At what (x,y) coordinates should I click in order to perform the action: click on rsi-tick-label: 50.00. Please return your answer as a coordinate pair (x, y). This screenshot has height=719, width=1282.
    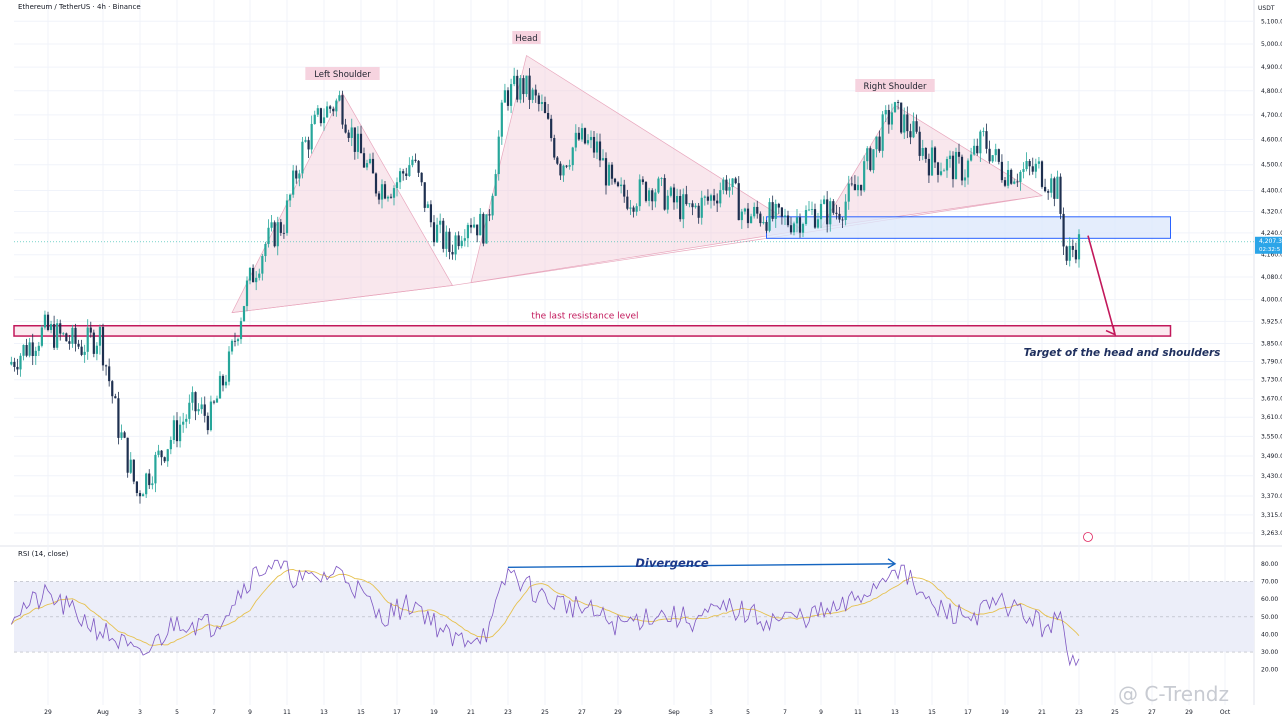
    Looking at the image, I should click on (1269, 617).